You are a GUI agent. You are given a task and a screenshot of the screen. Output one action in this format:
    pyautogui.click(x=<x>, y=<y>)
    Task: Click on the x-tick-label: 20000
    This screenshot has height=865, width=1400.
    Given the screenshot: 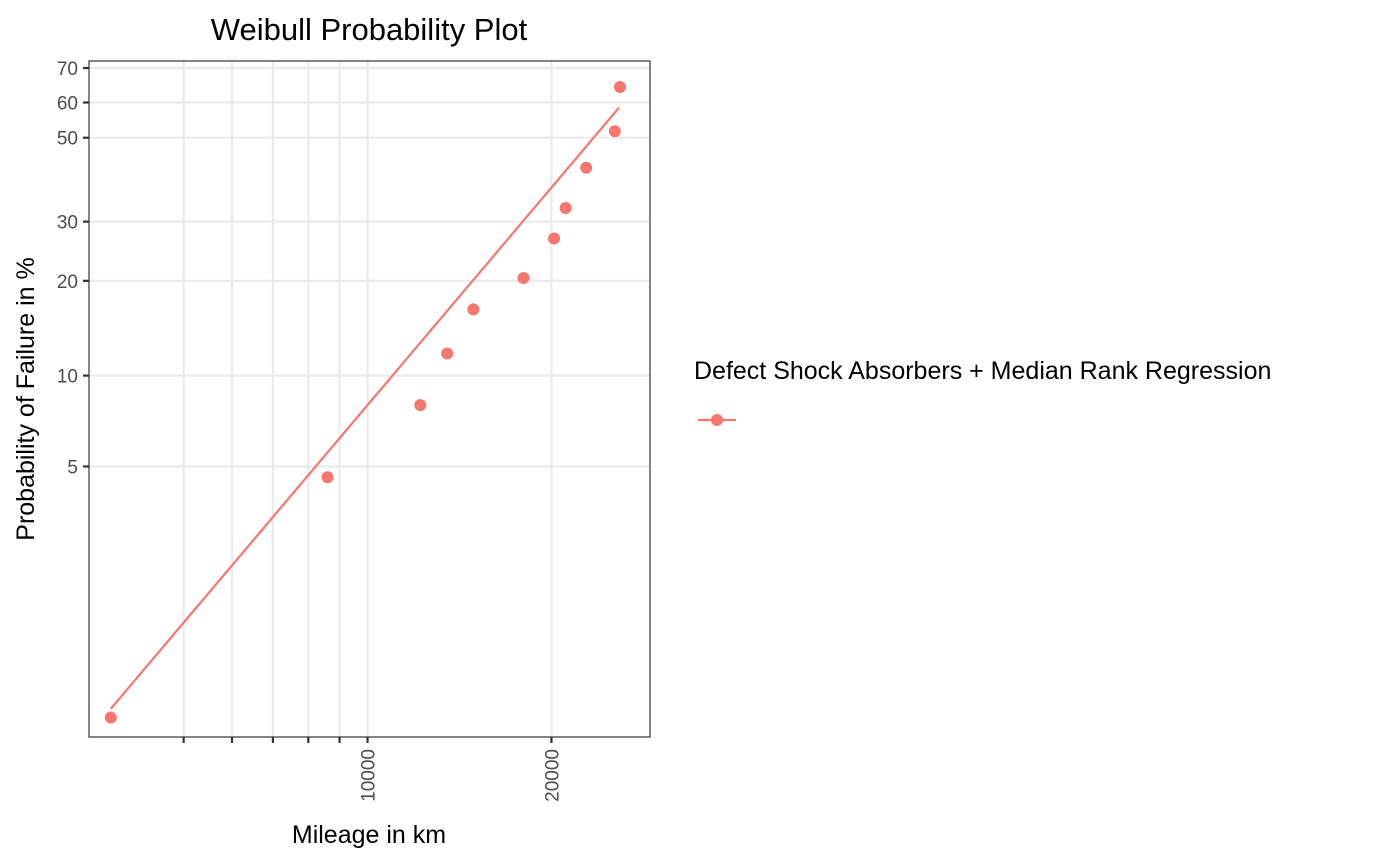 What is the action you would take?
    pyautogui.click(x=552, y=775)
    